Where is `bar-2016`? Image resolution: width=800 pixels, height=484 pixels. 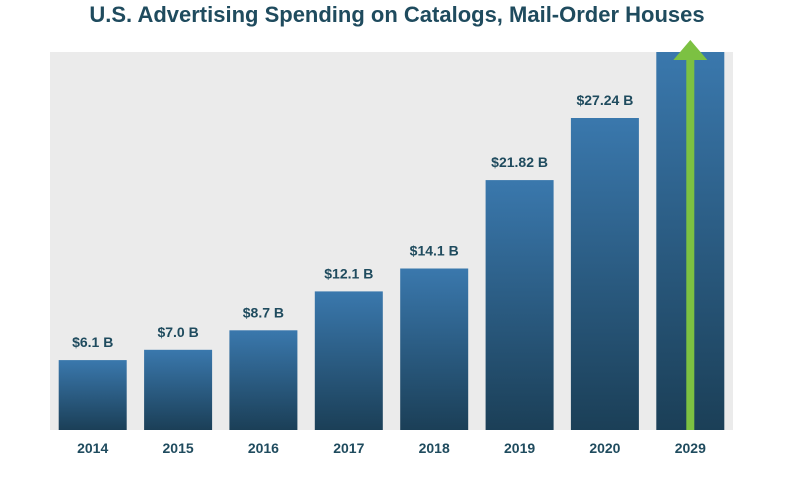 bar-2016 is located at coordinates (263, 380).